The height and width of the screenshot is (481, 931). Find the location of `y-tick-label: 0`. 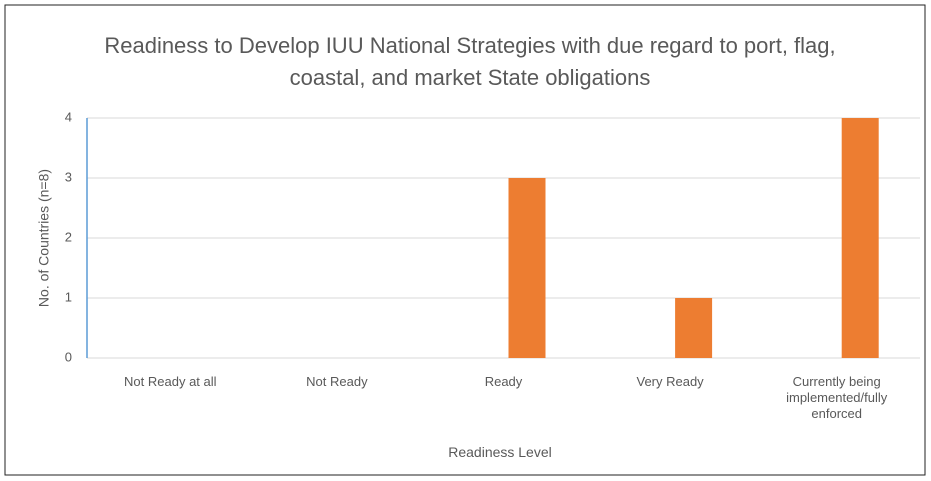

y-tick-label: 0 is located at coordinates (68, 356).